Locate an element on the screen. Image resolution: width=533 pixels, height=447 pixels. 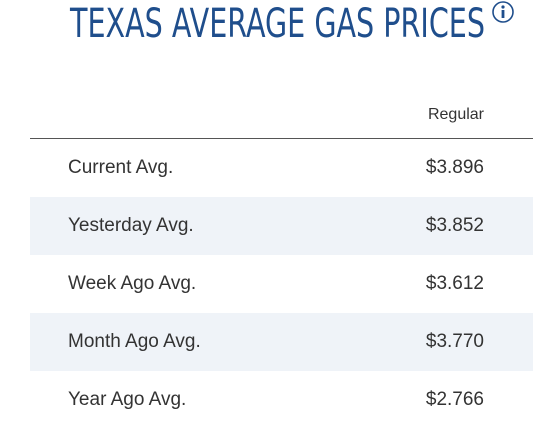
price-value: $3.770 is located at coordinates (455, 341).